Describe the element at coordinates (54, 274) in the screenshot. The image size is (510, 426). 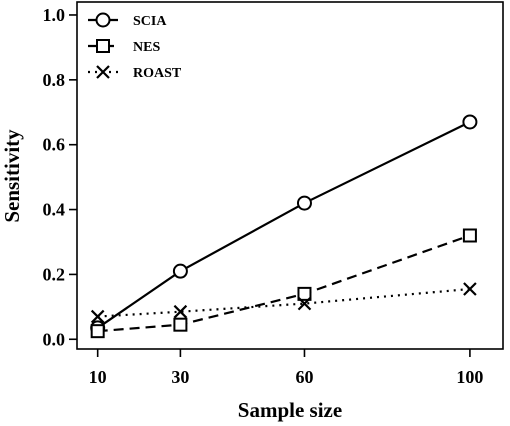
I see `y-tick-label: 0.2` at that location.